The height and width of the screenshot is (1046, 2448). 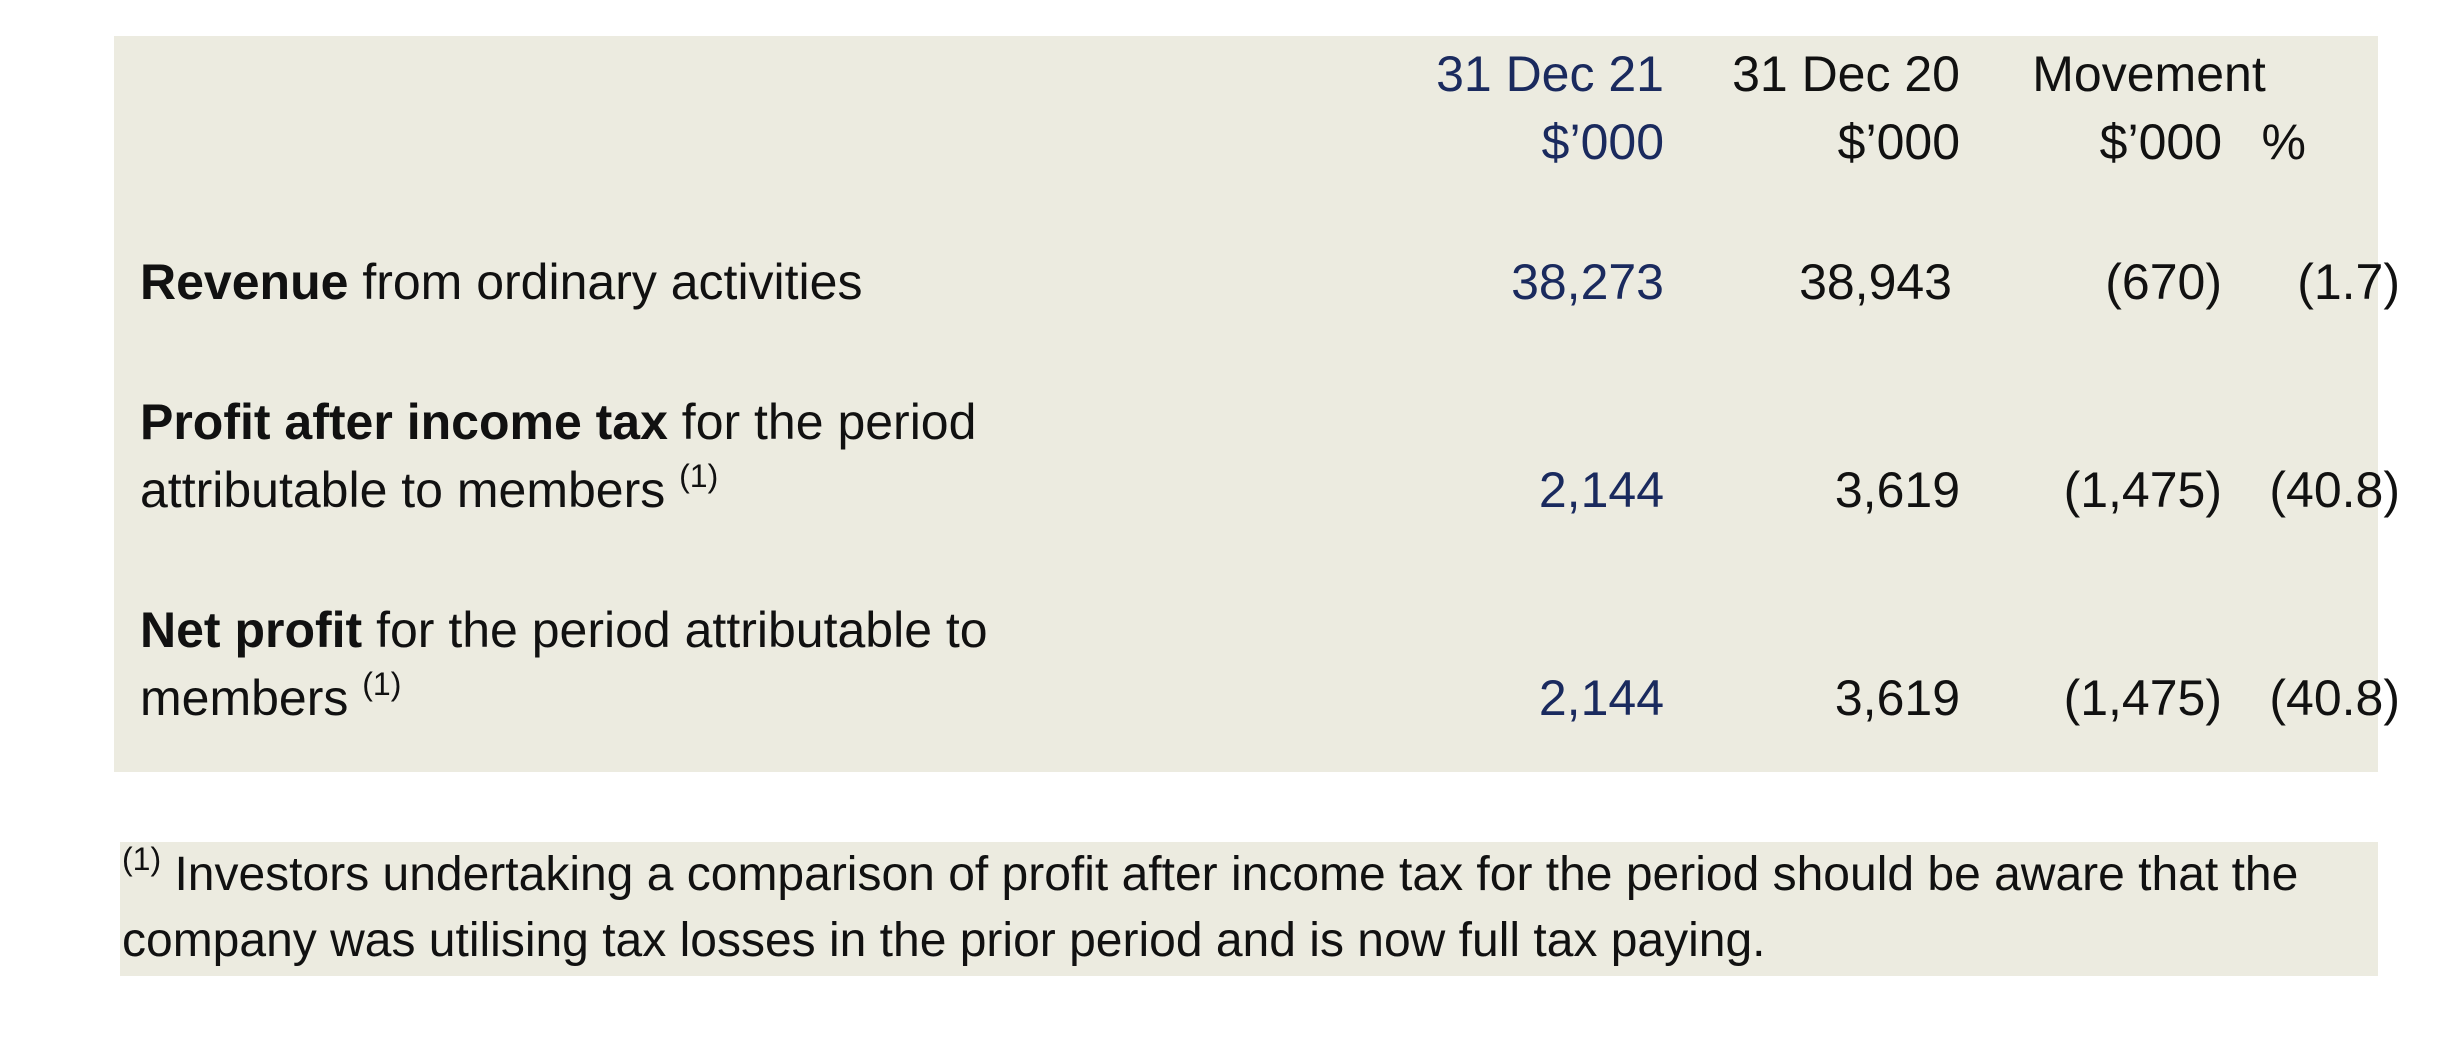 I want to click on footnote-marker: (1), so click(x=142, y=859).